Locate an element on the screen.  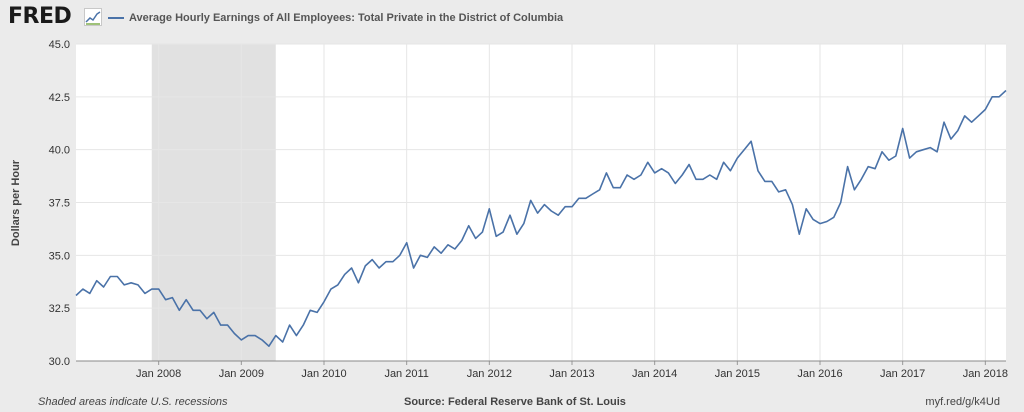
x-tick-label: Jan 2015 is located at coordinates (737, 374).